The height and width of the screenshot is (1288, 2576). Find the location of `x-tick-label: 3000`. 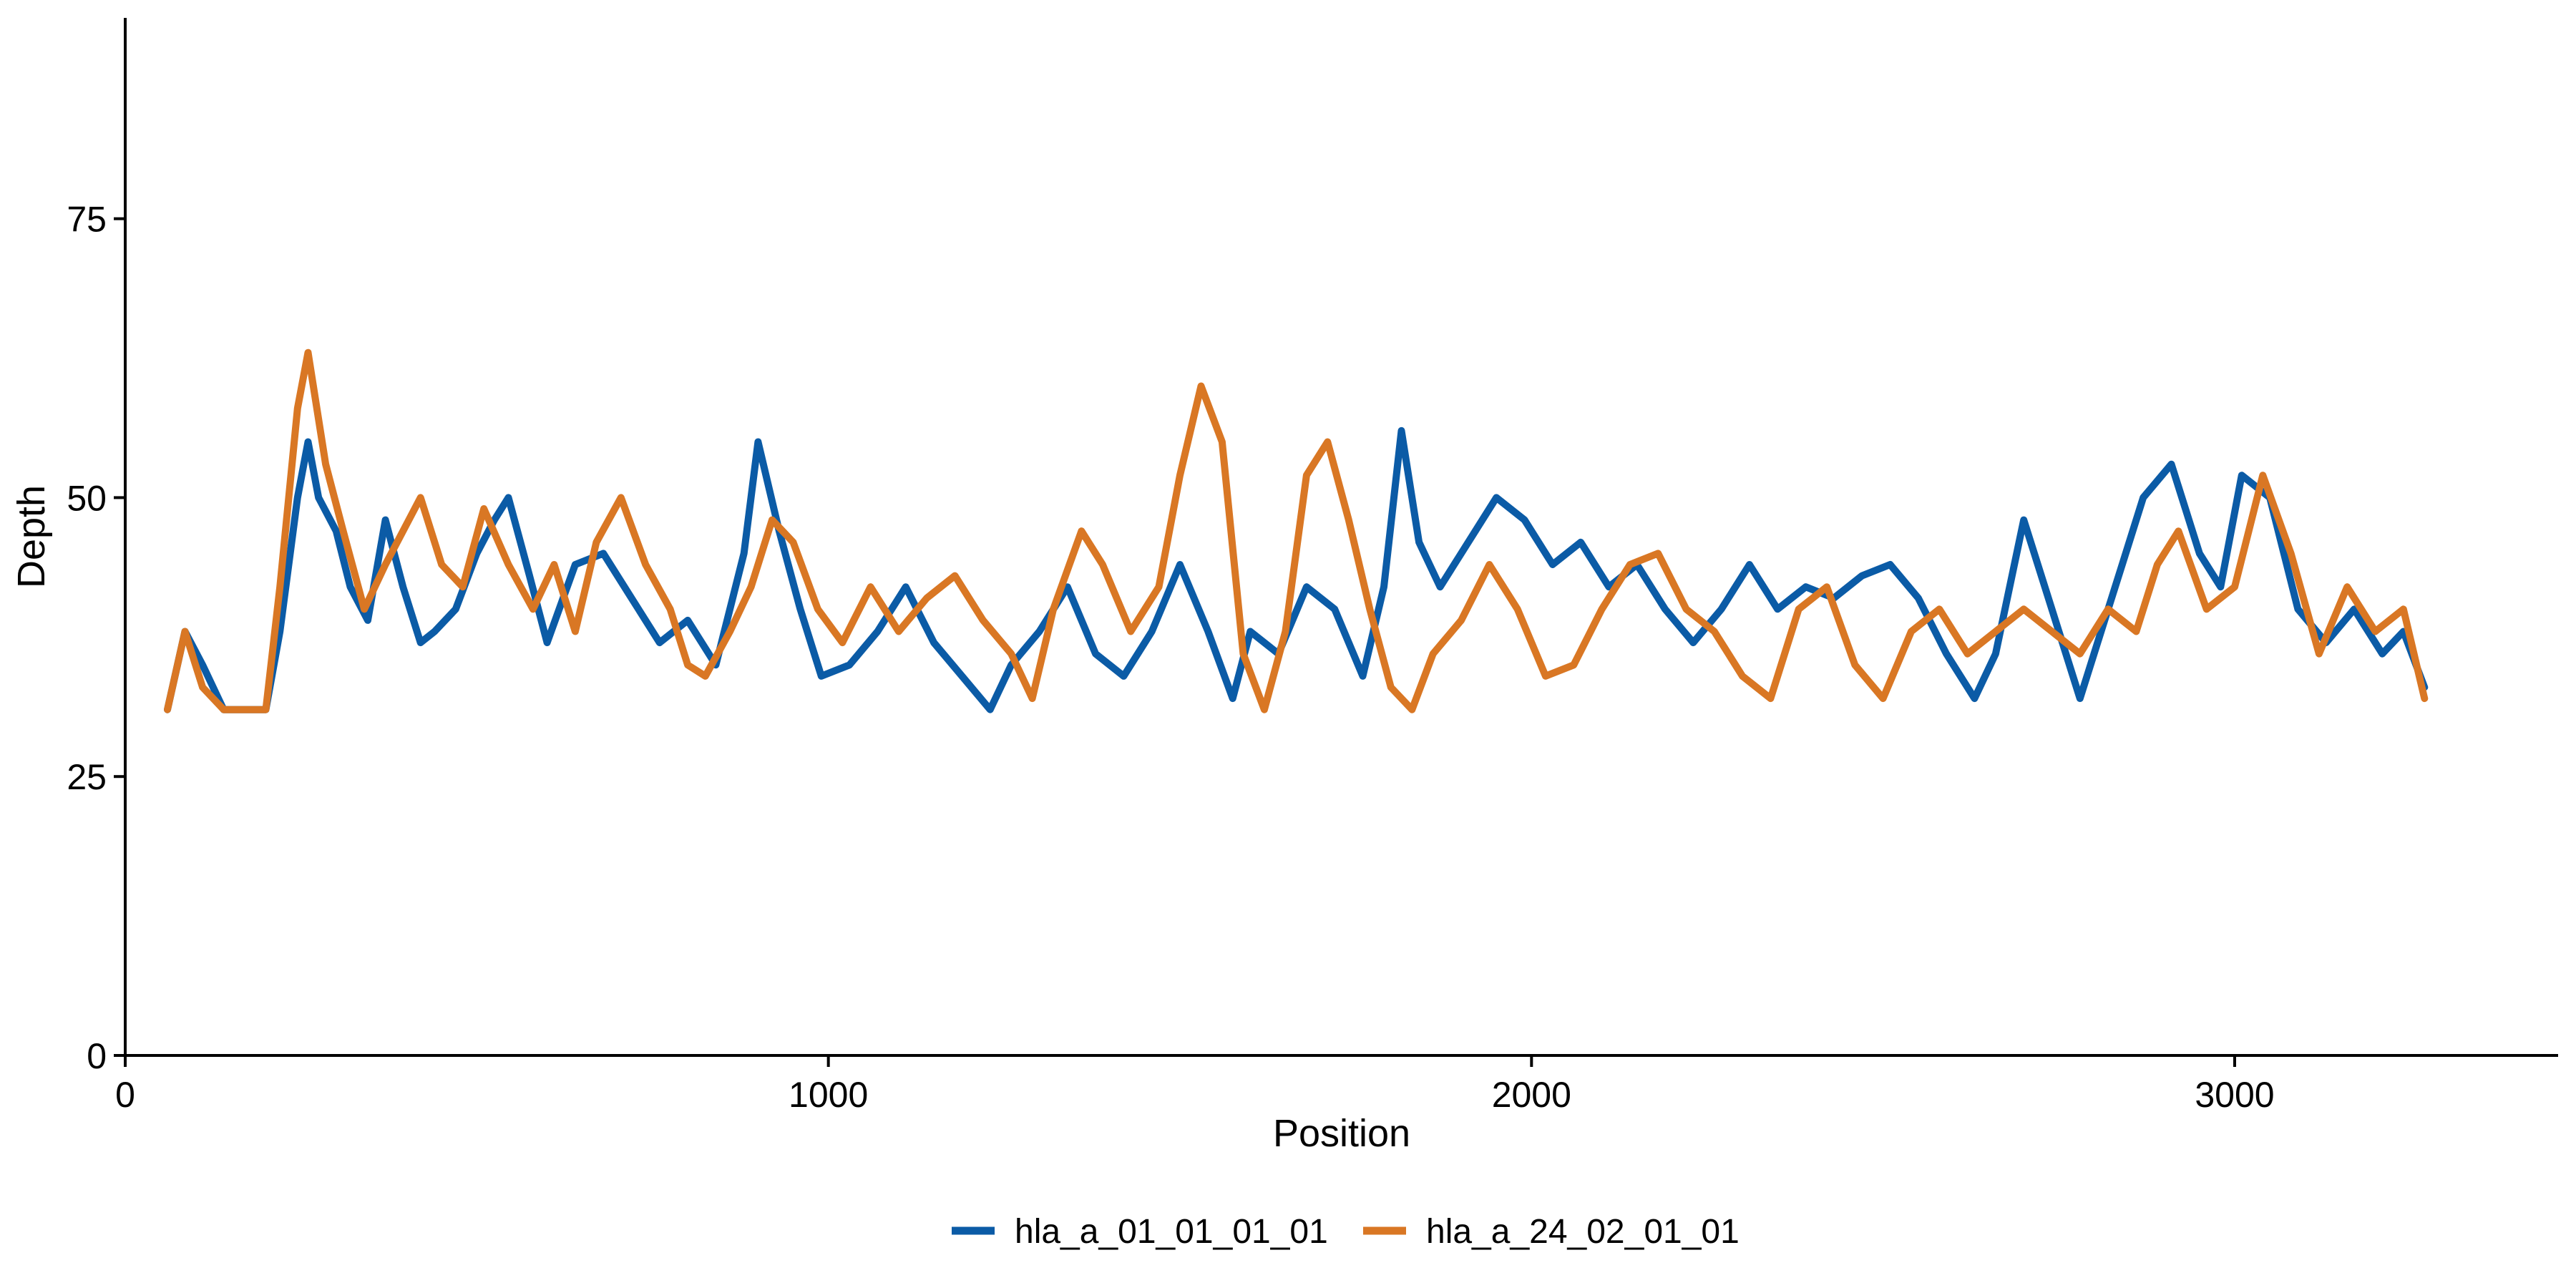

x-tick-label: 3000 is located at coordinates (2234, 1095).